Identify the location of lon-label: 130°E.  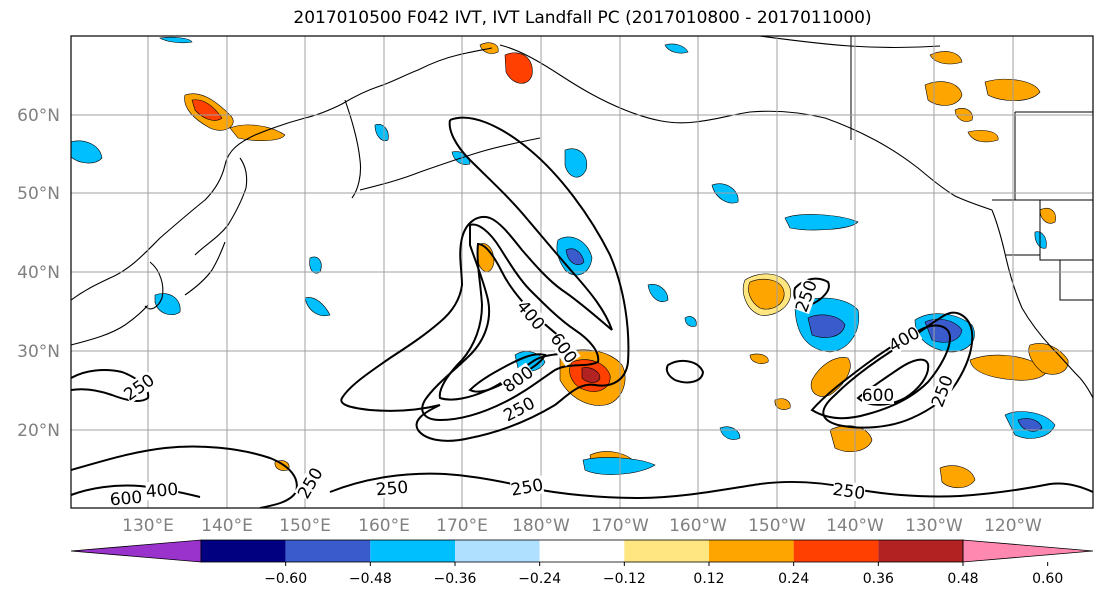
(148, 526).